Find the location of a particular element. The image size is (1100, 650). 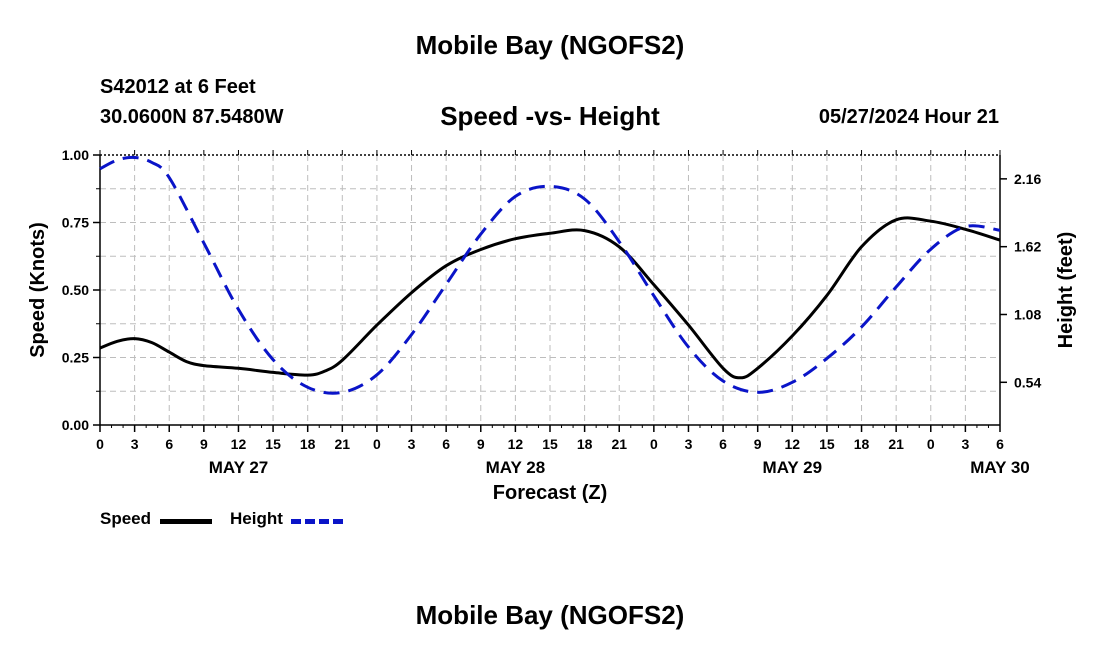

y-axis-label: Speed (Knots) is located at coordinates (38, 290).